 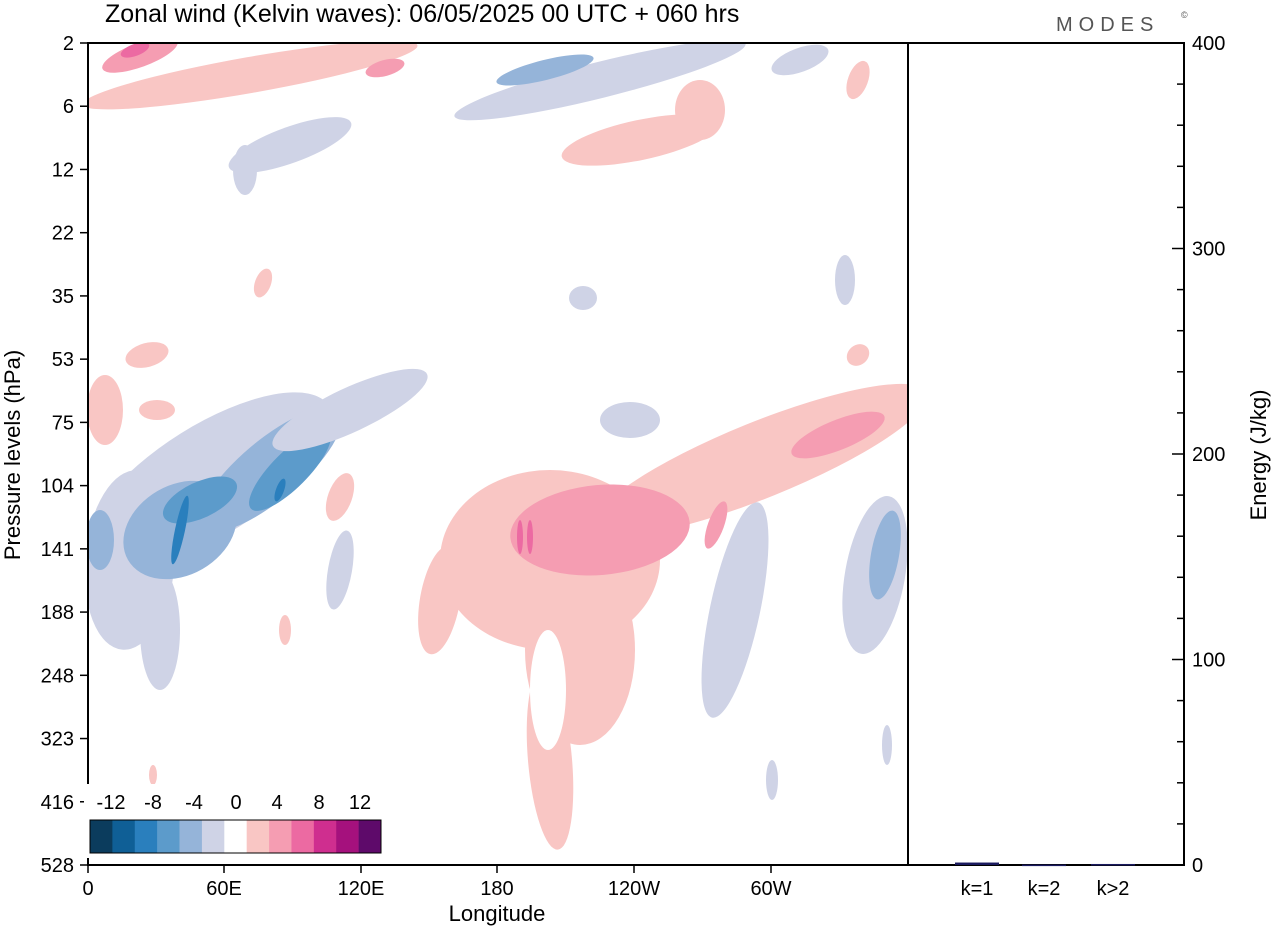 I want to click on energy-axis-label: Energy (J/kg), so click(x=1258, y=455).